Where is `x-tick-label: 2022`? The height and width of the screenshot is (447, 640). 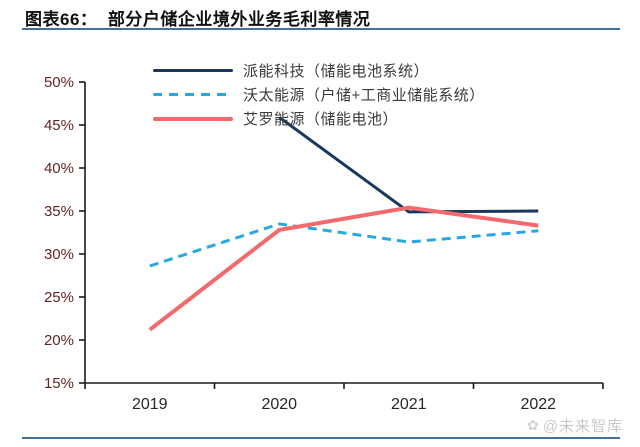
x-tick-label: 2022 is located at coordinates (538, 404).